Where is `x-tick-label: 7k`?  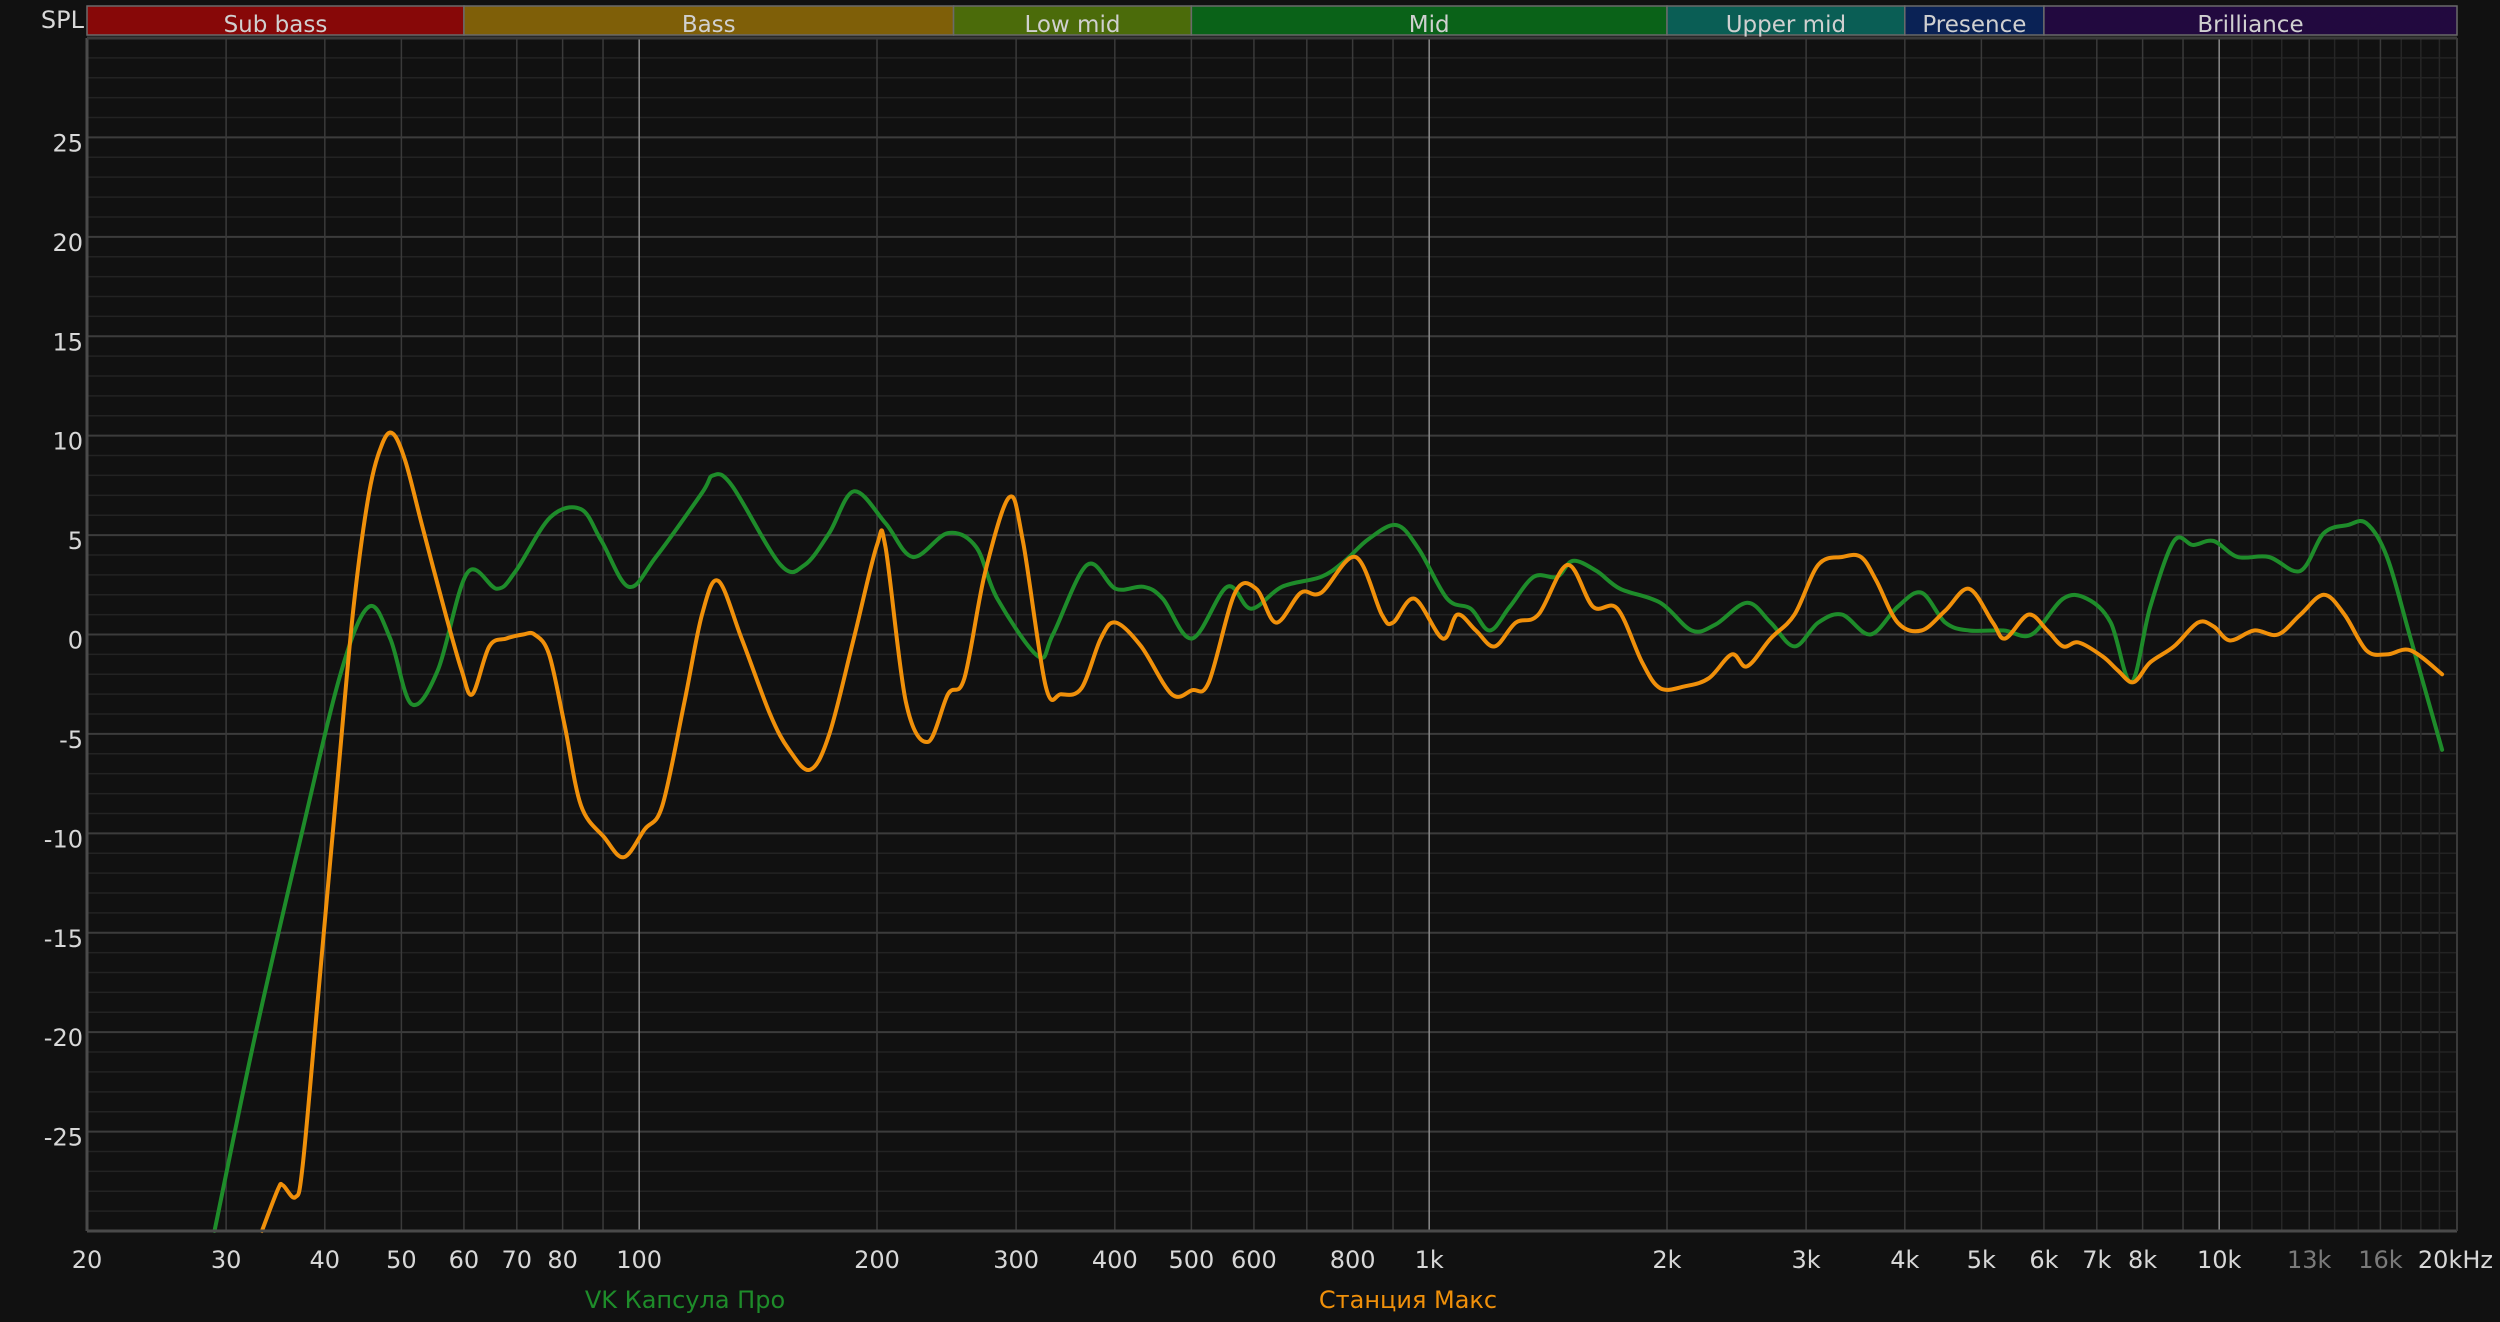
x-tick-label: 7k is located at coordinates (2096, 1260).